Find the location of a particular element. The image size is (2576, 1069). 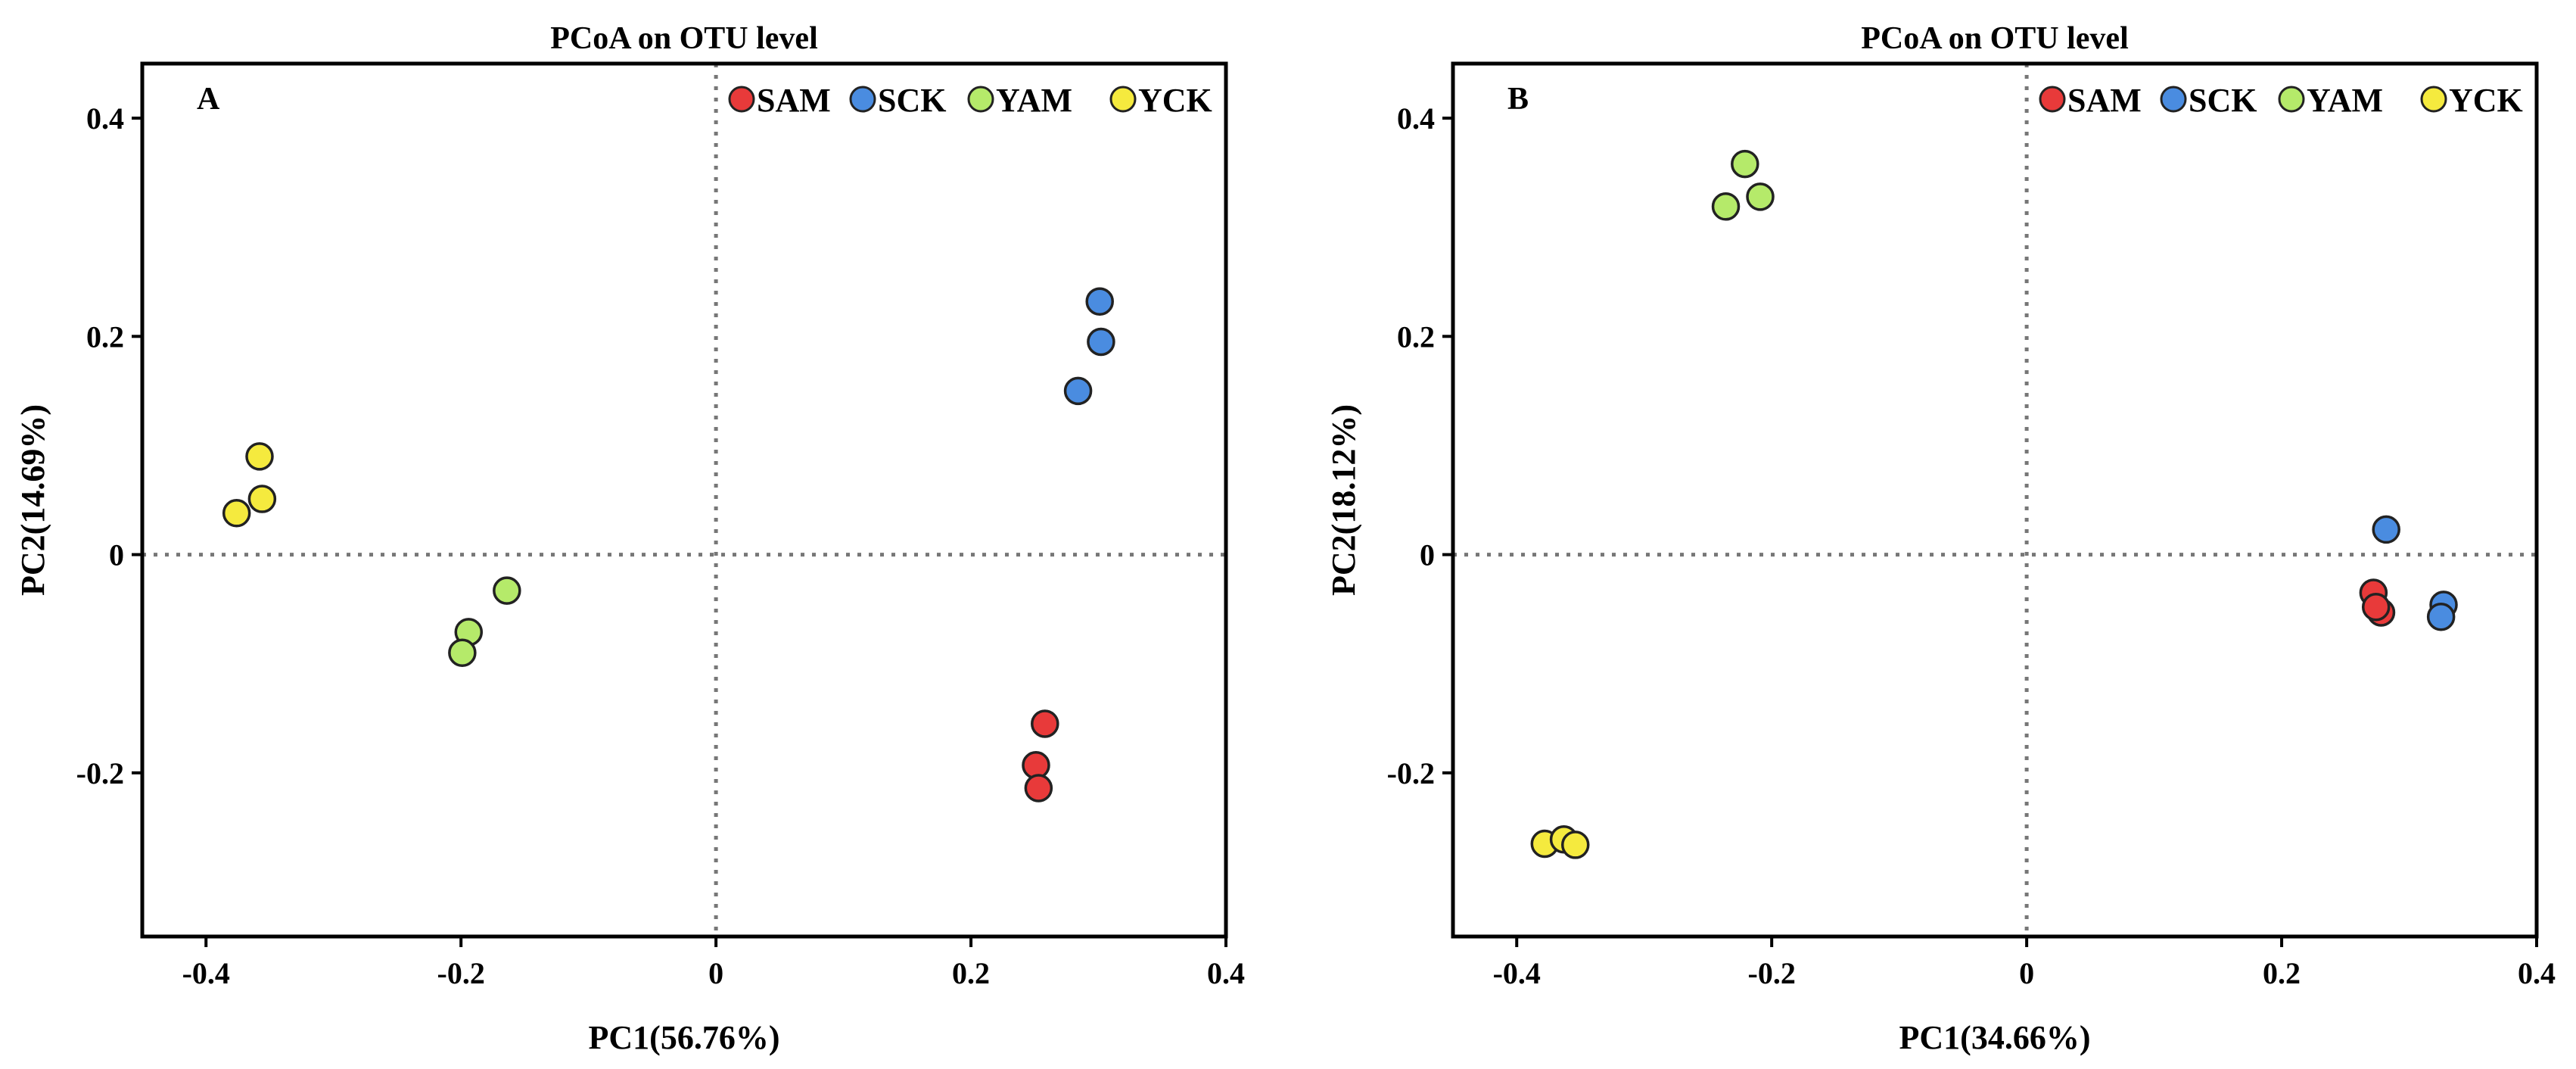

panel-label: B is located at coordinates (1518, 100).